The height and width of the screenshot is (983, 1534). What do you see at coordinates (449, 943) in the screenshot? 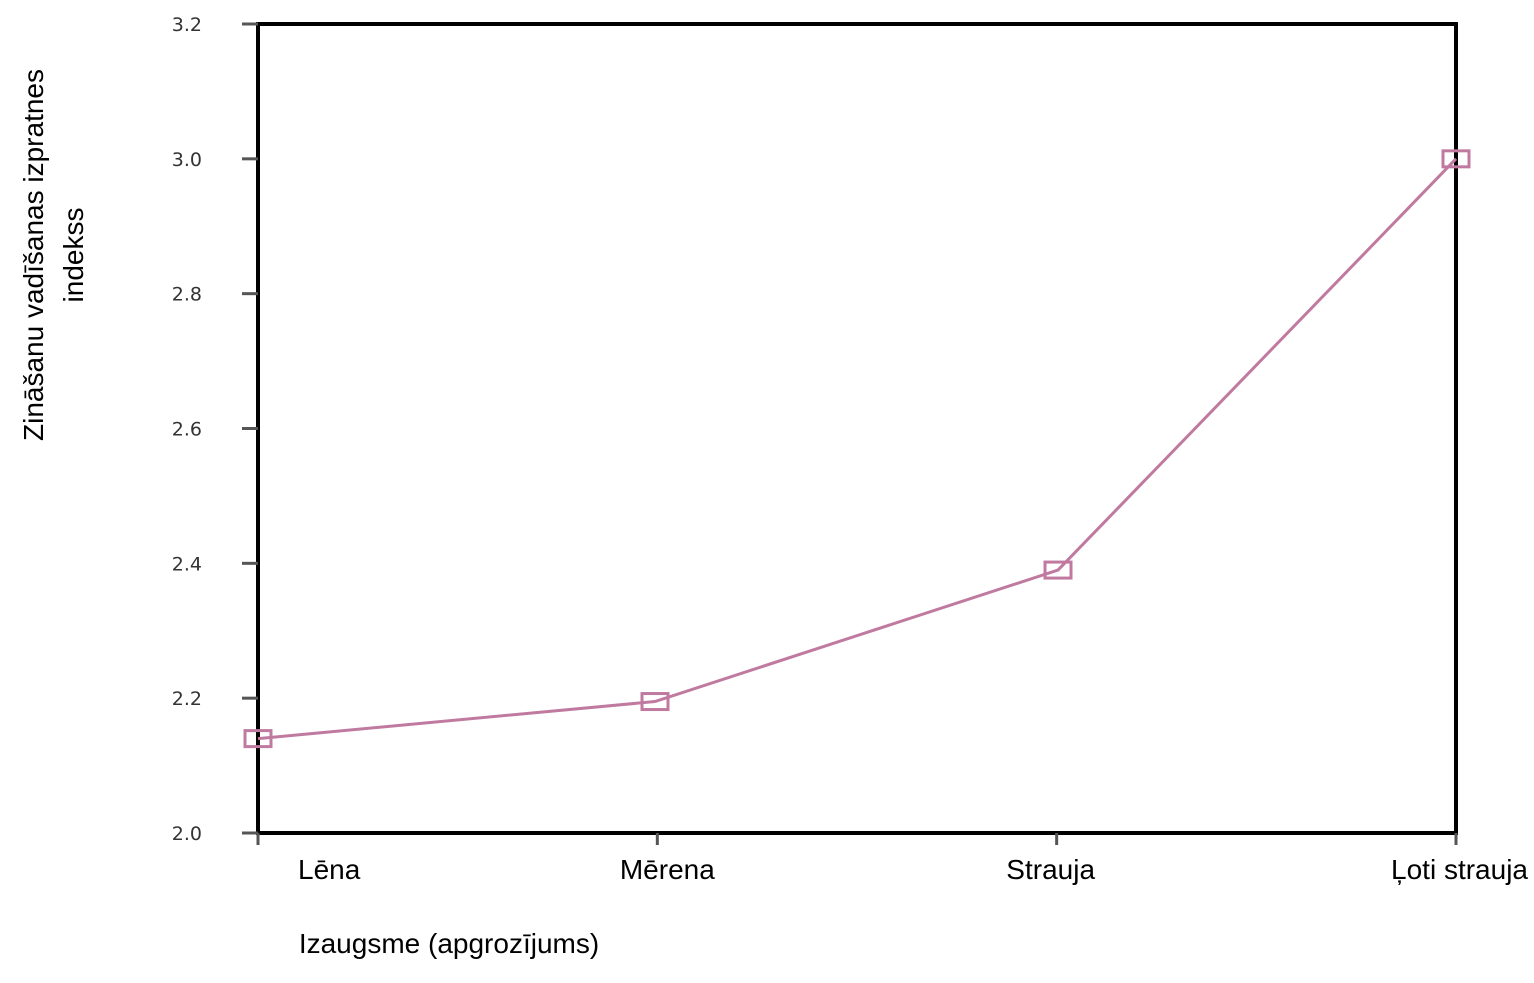
I see `x-axis-title: Izaugsme (apgrozījums)` at bounding box center [449, 943].